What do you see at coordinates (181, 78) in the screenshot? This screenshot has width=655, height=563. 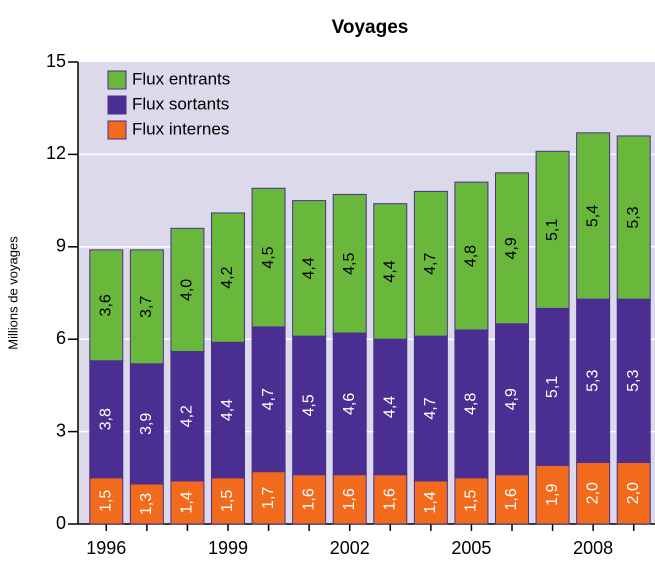 I see `legend-label: Flux entrants` at bounding box center [181, 78].